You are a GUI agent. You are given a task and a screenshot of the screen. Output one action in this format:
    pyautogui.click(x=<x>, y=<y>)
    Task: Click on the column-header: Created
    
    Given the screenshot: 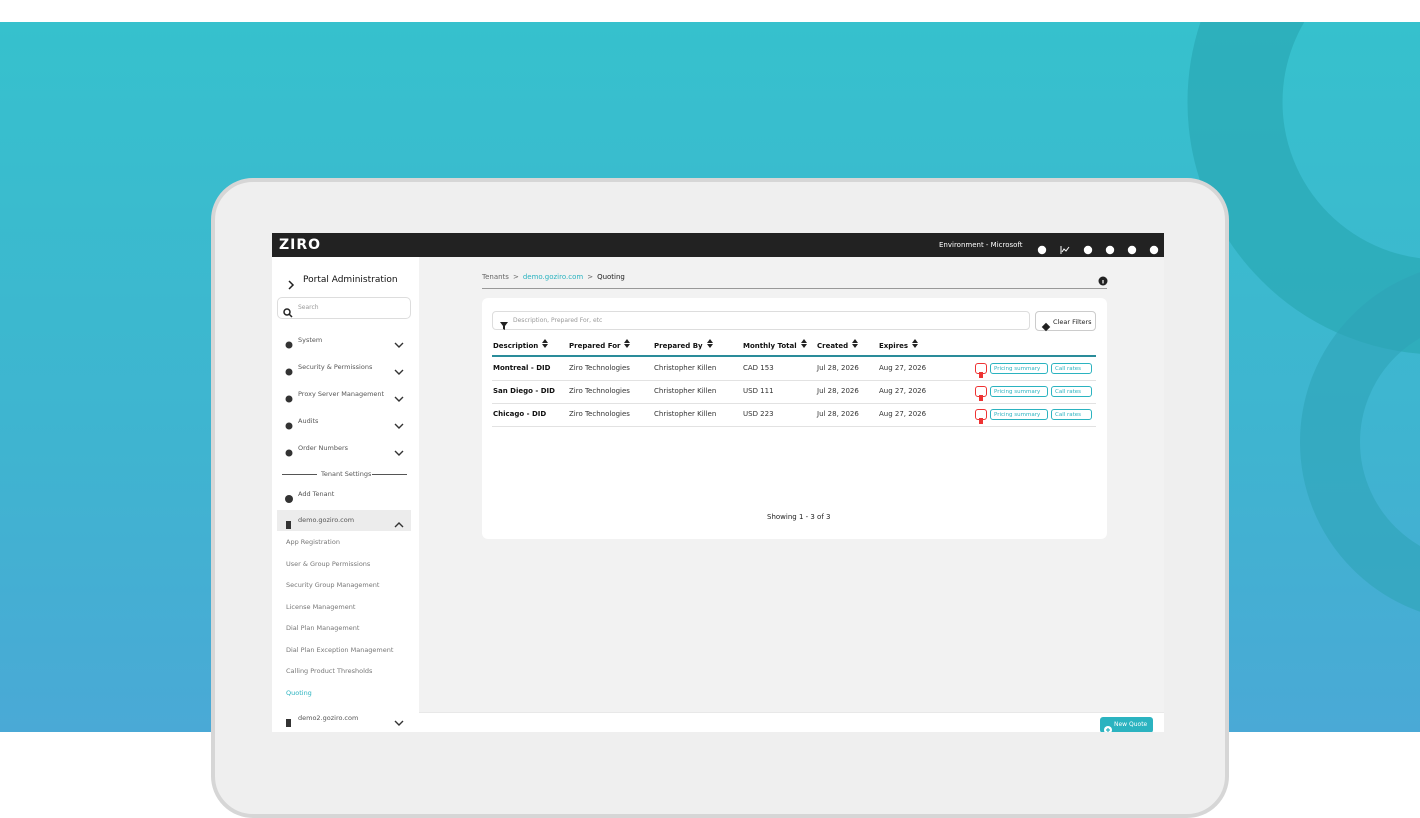 What is the action you would take?
    pyautogui.click(x=838, y=345)
    